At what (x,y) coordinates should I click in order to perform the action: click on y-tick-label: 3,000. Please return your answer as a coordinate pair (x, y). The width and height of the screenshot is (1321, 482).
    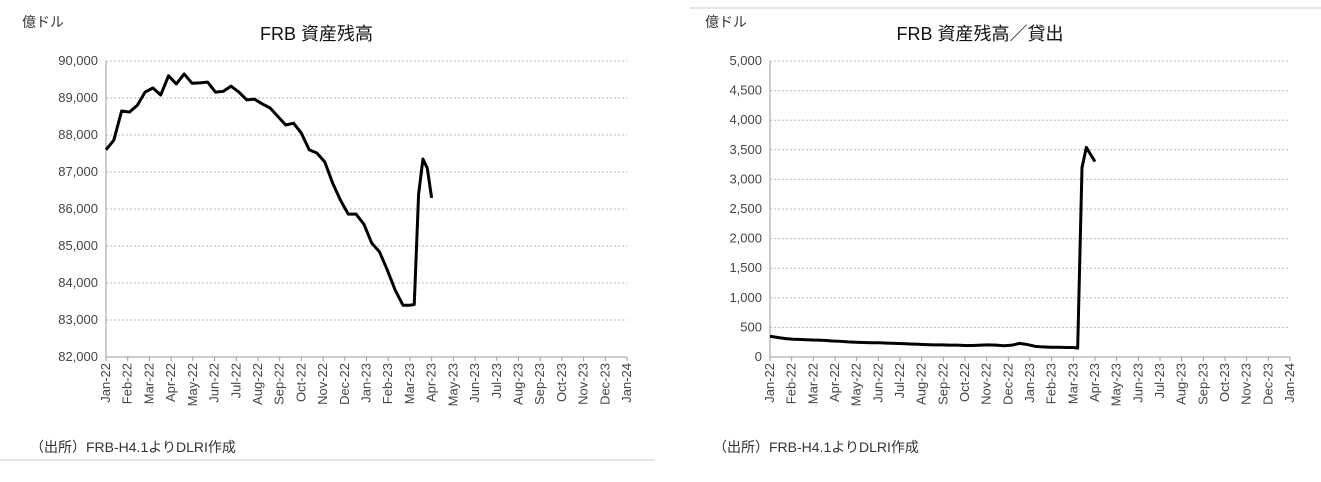
    Looking at the image, I should click on (745, 178).